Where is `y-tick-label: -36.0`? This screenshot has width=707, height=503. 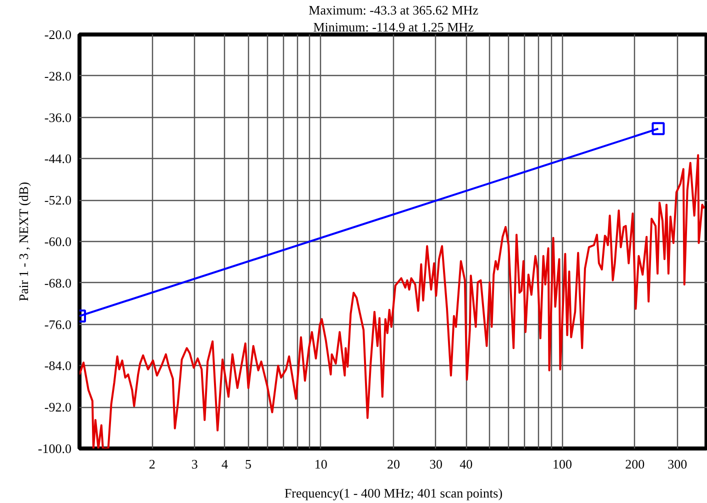
y-tick-label: -36.0 is located at coordinates (58, 117).